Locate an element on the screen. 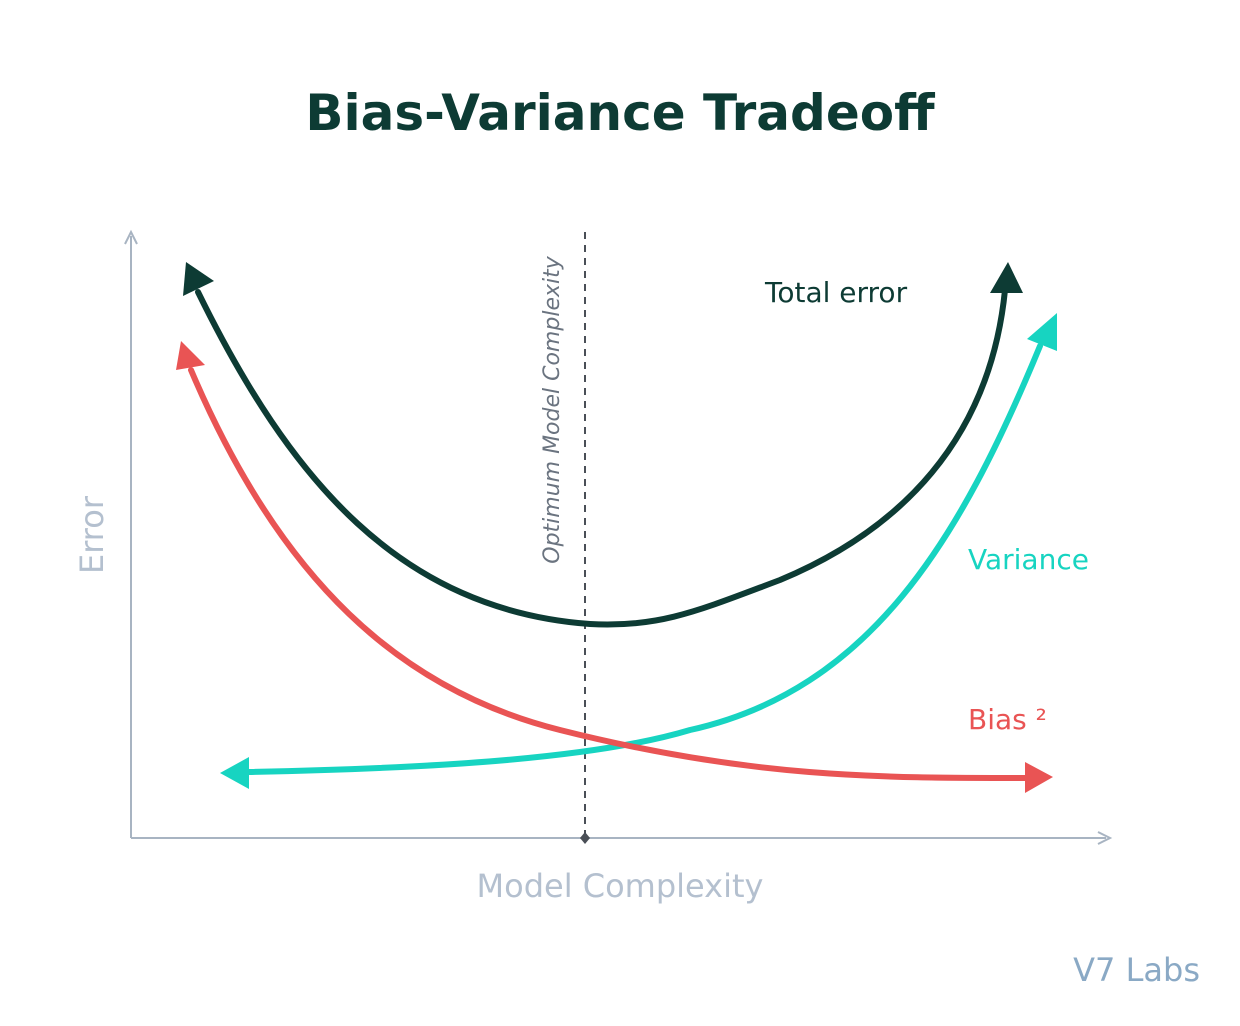 This screenshot has height=1026, width=1240. optimum-label: Optimum Model Complexity is located at coordinates (552, 409).